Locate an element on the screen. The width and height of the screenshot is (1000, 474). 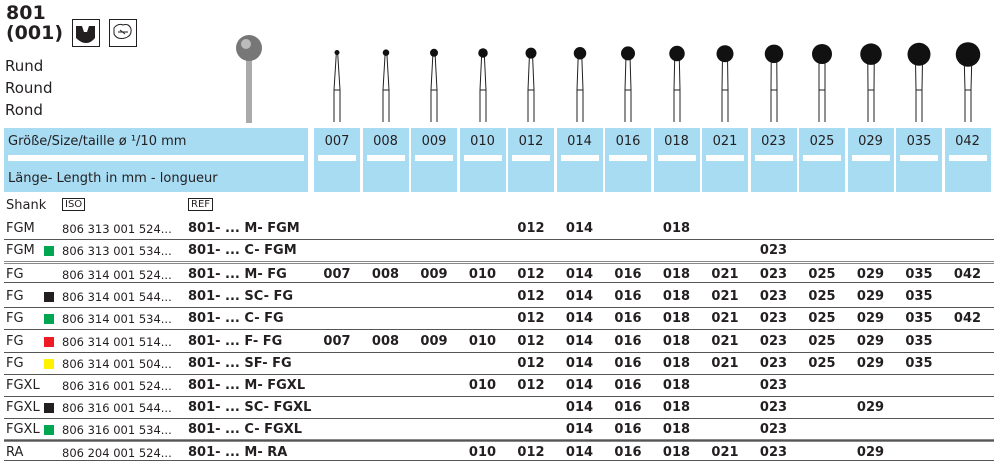
size-label: 035 is located at coordinates (919, 141).